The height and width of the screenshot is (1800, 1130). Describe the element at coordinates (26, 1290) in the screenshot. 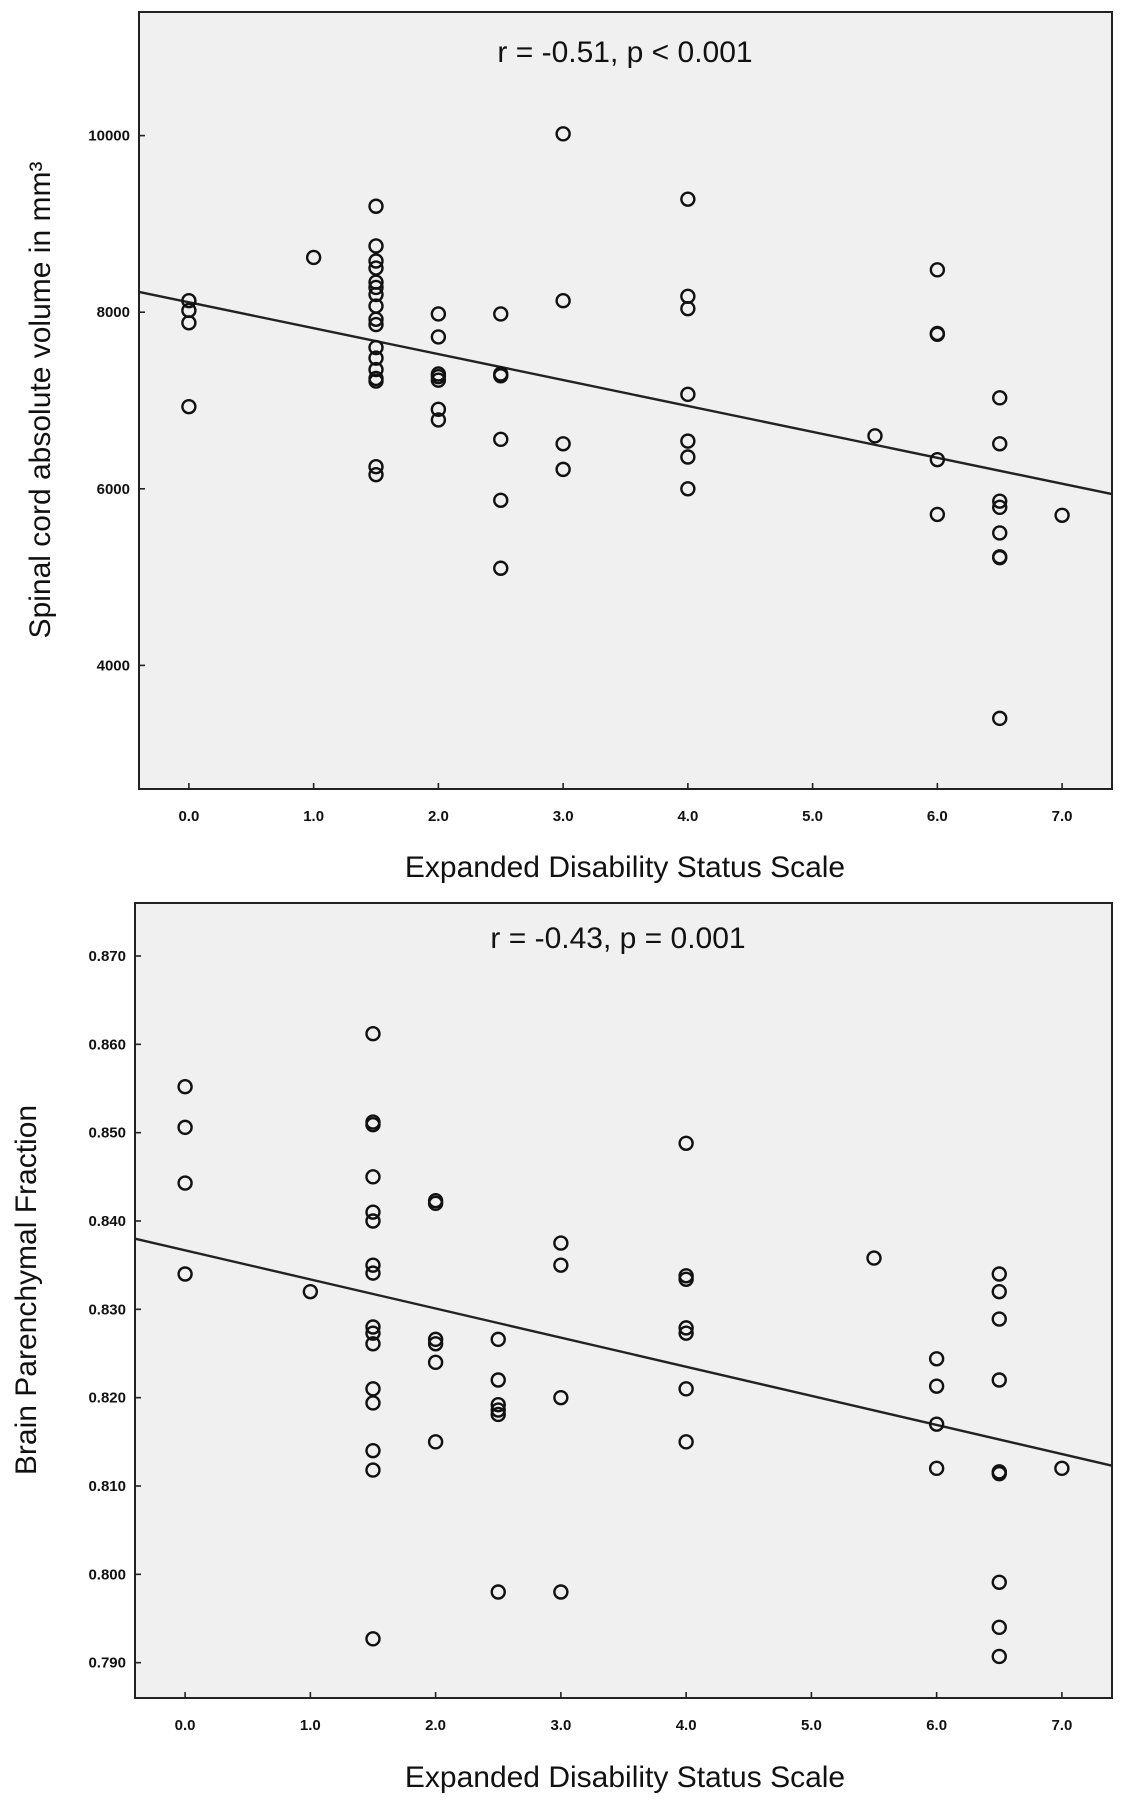

I see `y-axis-title: Brain Parenchymal Fraction` at that location.